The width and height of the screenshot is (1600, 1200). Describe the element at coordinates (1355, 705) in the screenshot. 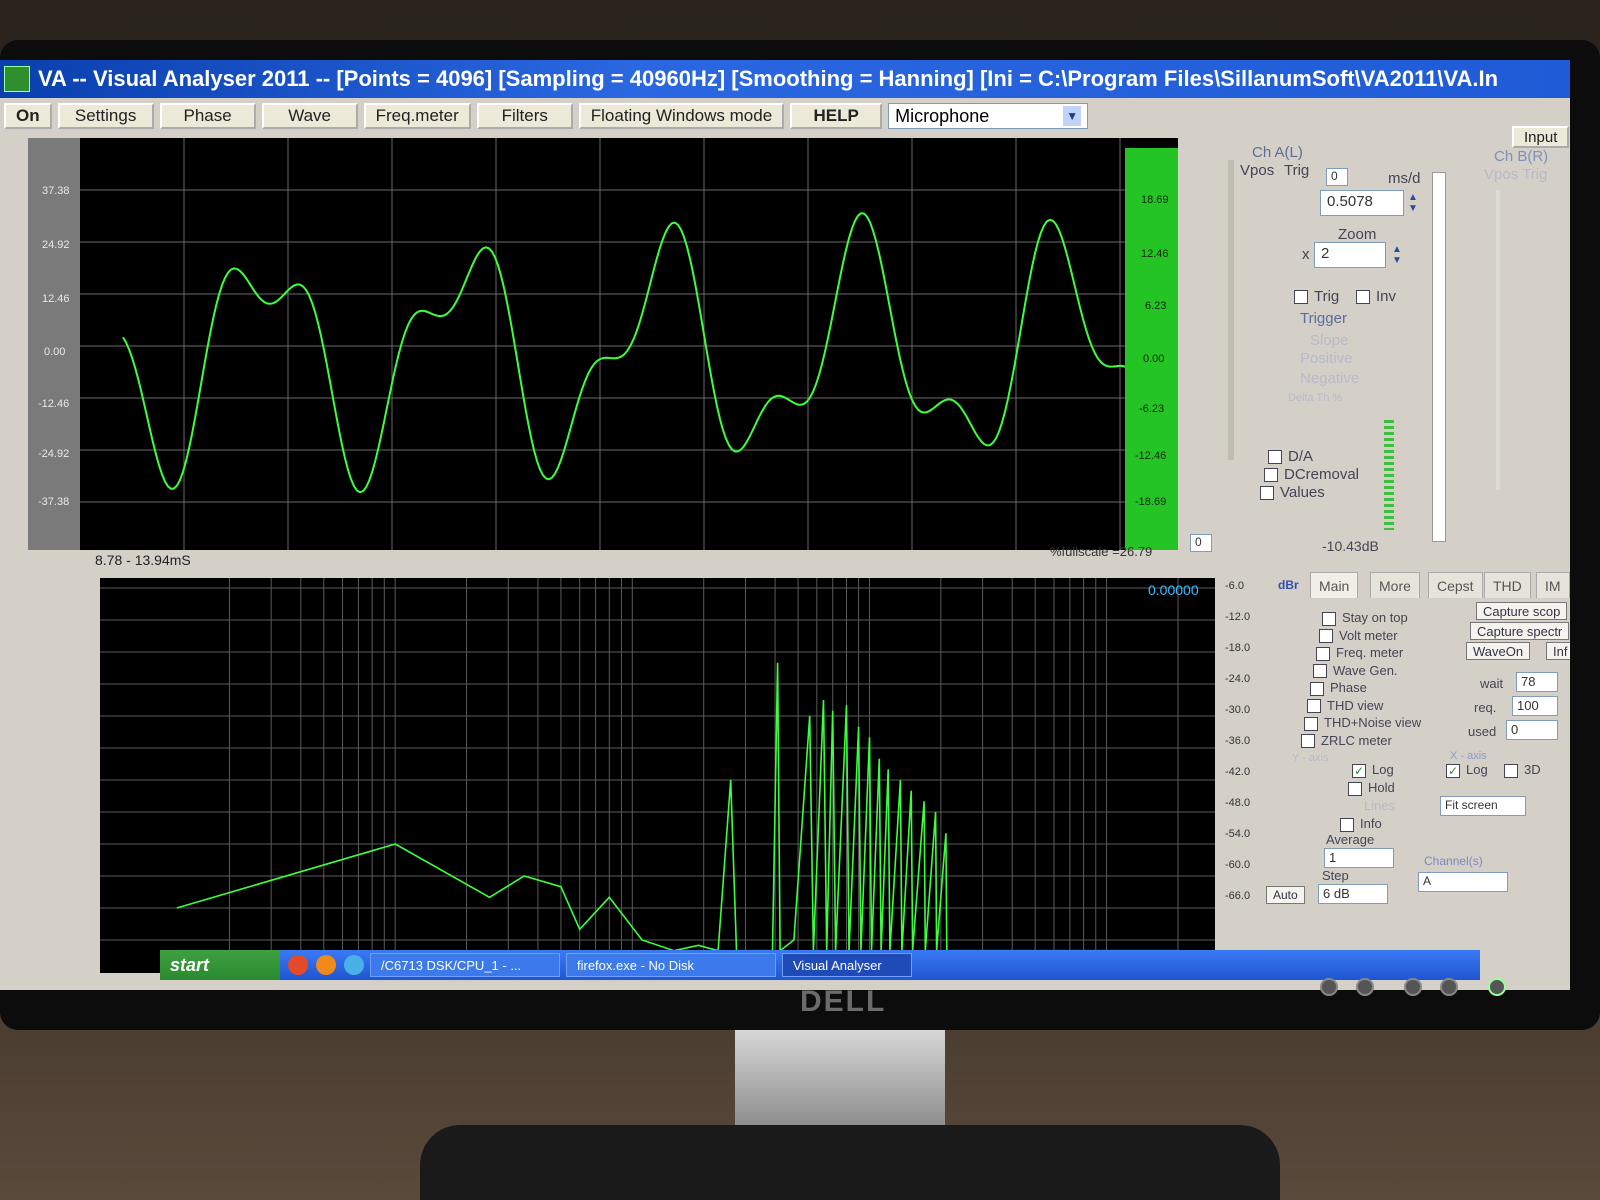

I see `option-label: THD view` at that location.